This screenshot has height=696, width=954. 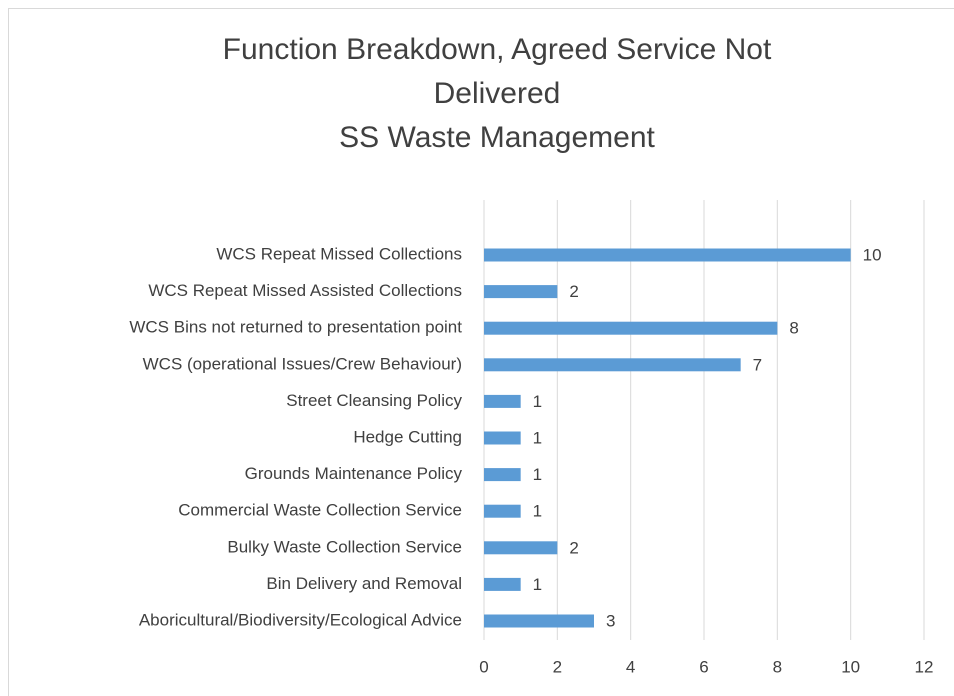 I want to click on y-tick-label: Street Cleansing Policy, so click(x=374, y=400).